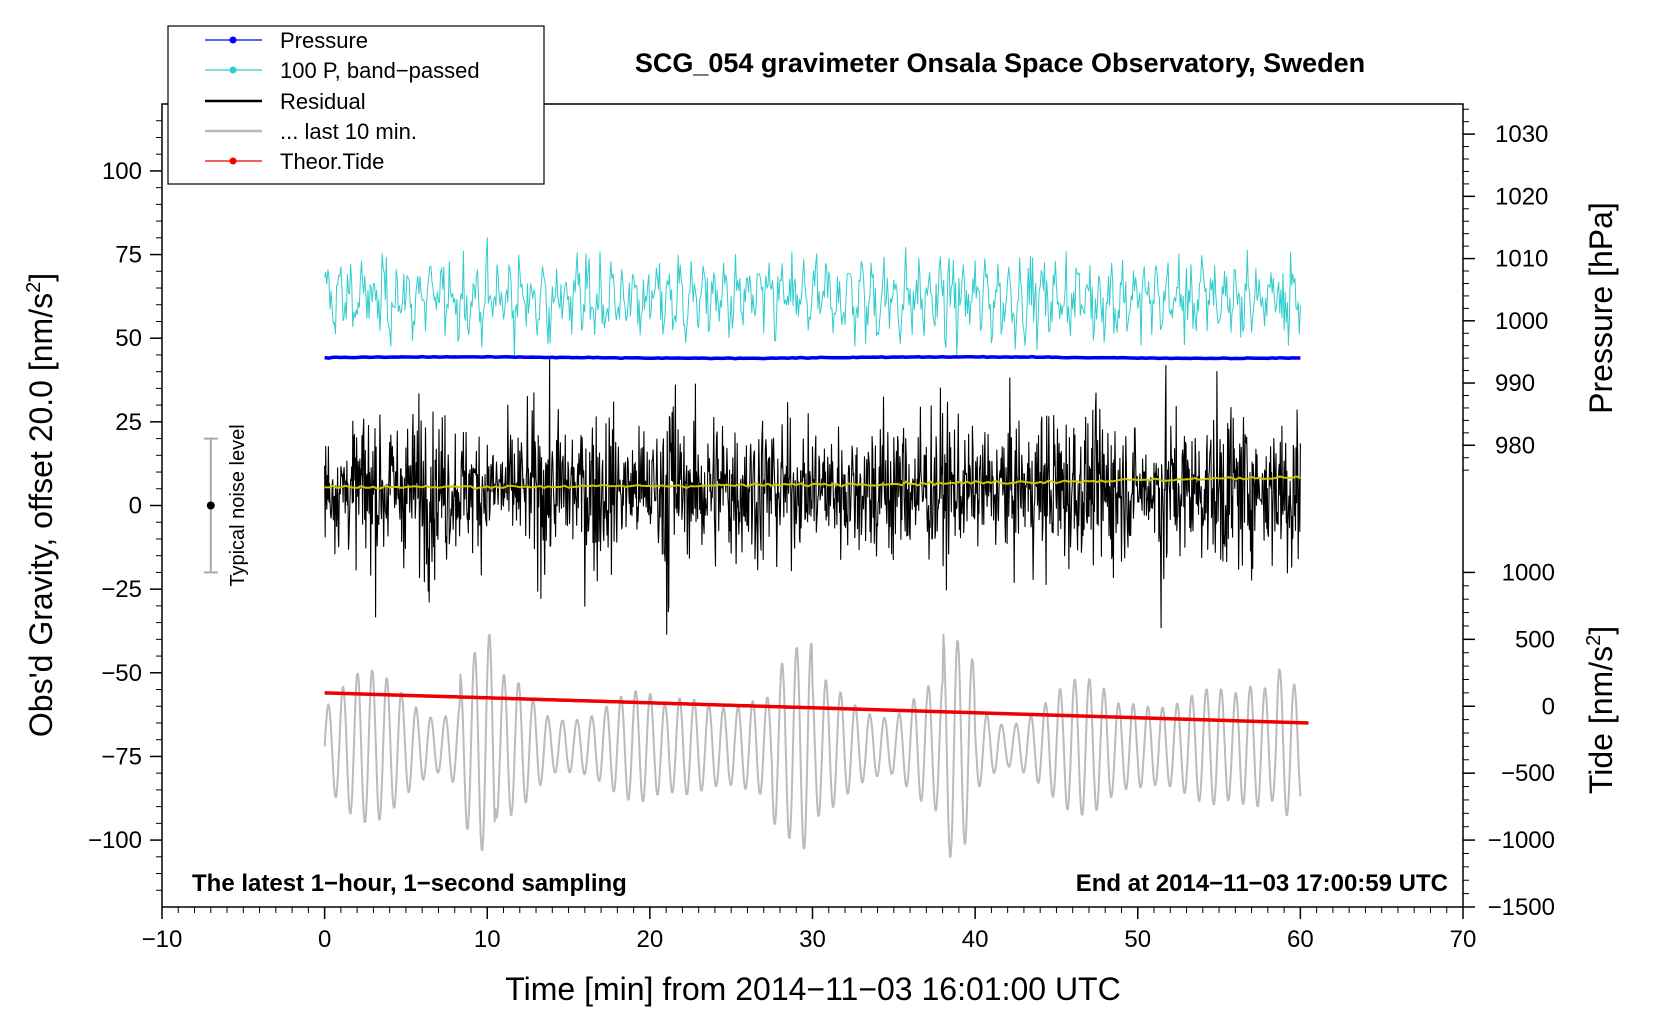  What do you see at coordinates (1515, 445) in the screenshot?
I see `pressure-tick-label: 980` at bounding box center [1515, 445].